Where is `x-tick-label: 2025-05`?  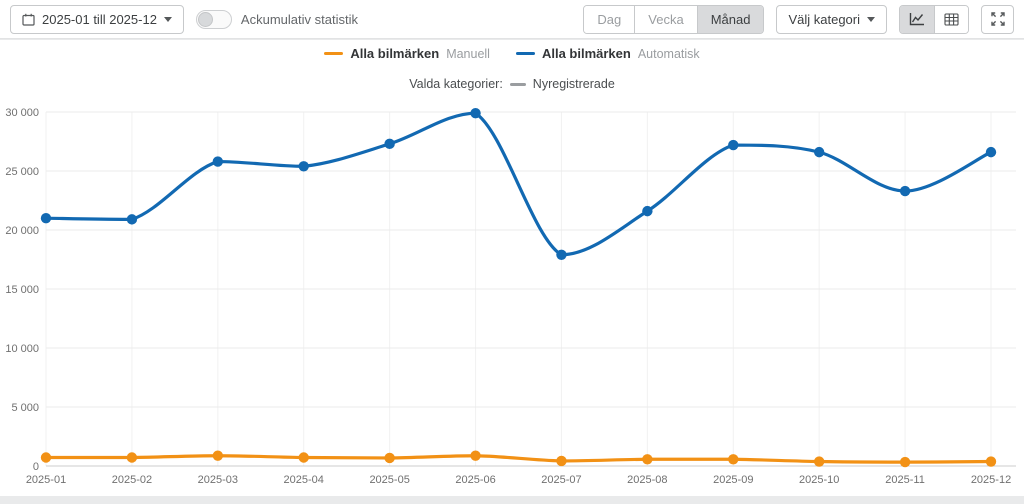 x-tick-label: 2025-05 is located at coordinates (389, 480).